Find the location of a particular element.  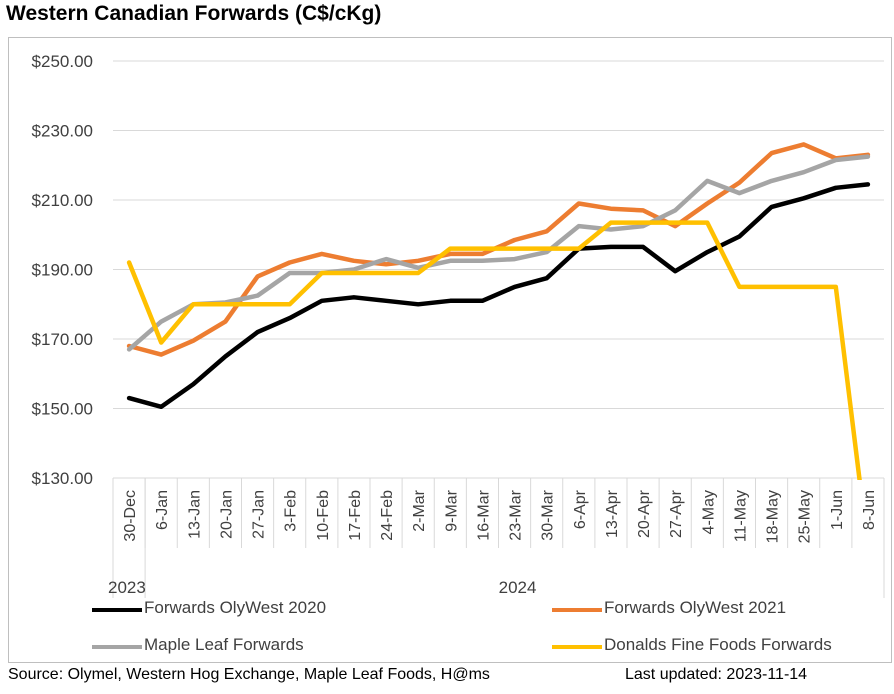

x-tick-label: 17-Feb is located at coordinates (355, 515).